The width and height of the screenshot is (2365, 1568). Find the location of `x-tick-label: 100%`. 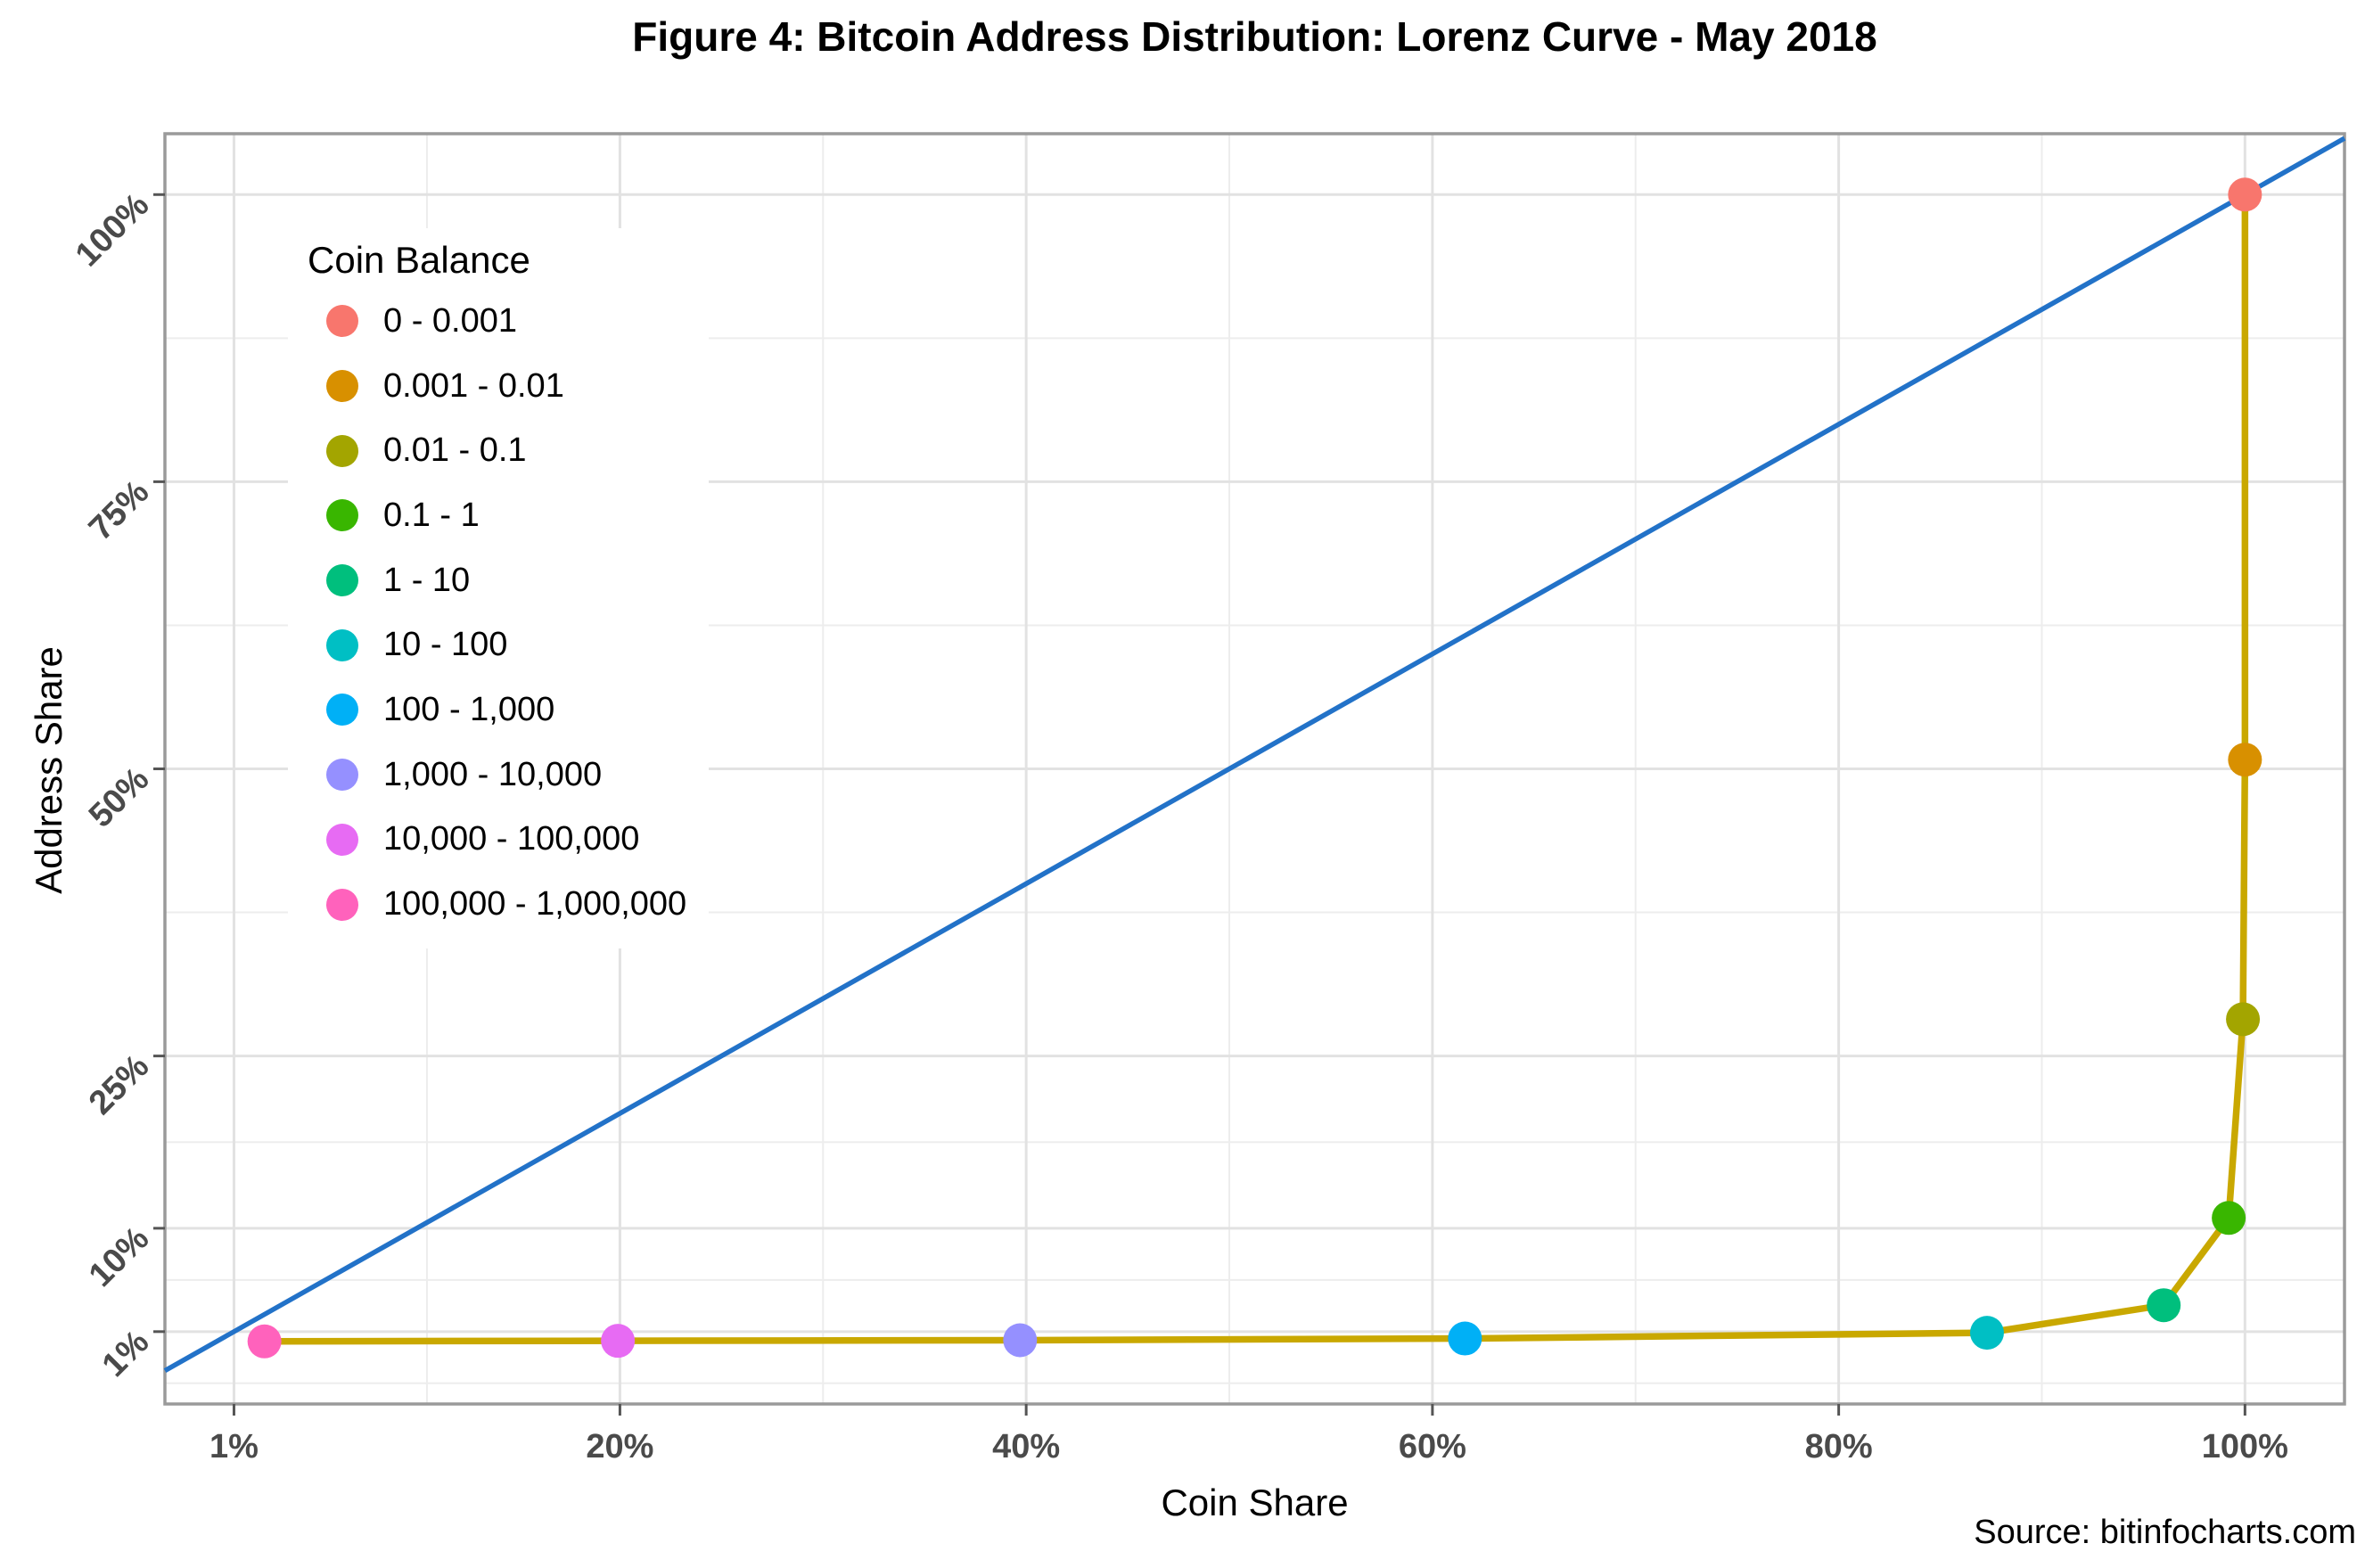

x-tick-label: 100% is located at coordinates (2245, 1447).